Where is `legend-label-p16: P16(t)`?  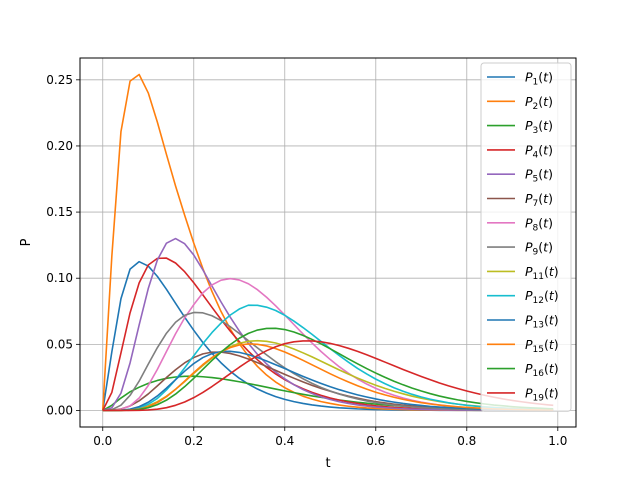 legend-label-p16: P16(t) is located at coordinates (542, 370).